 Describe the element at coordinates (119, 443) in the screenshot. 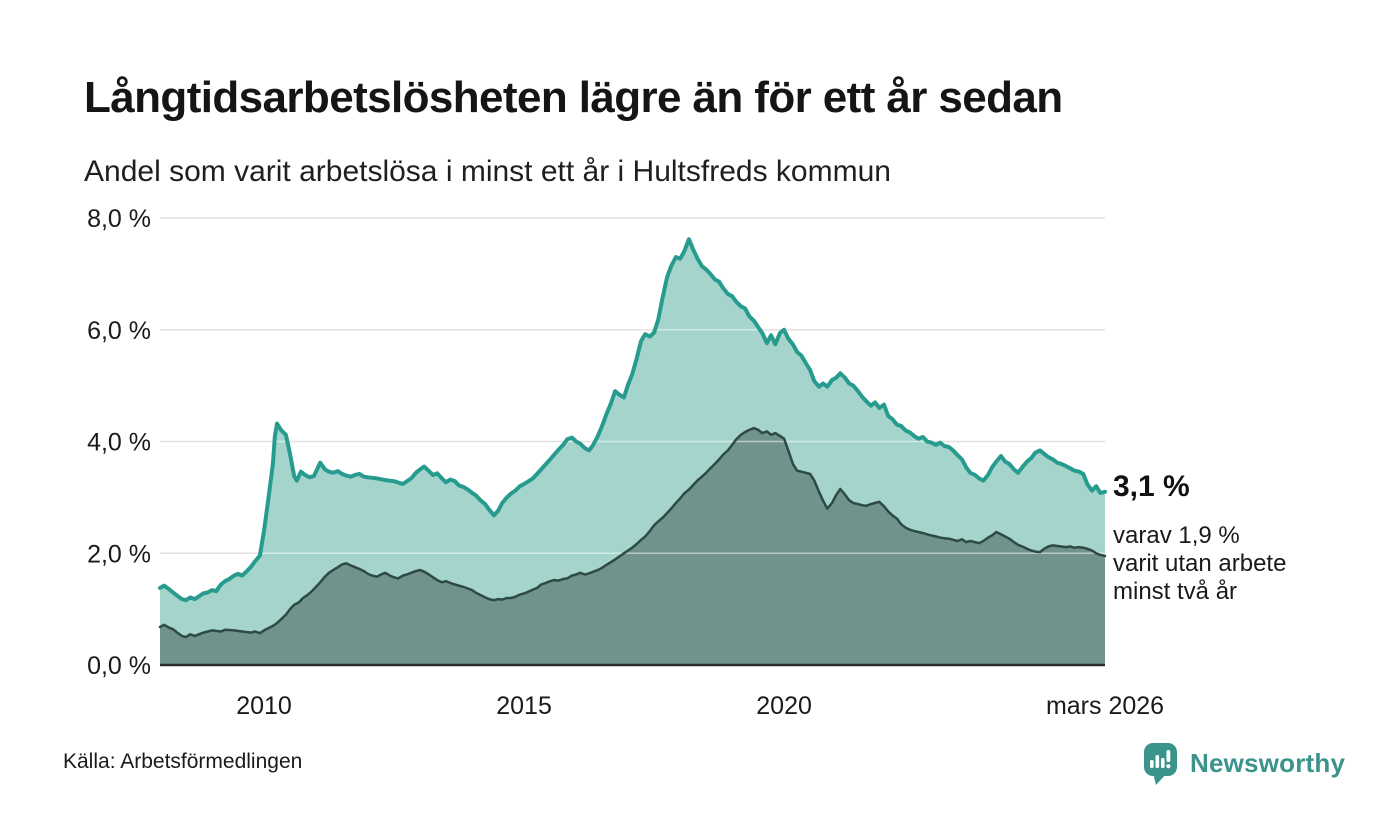

I see `y-tick-label: 4,0 %` at that location.